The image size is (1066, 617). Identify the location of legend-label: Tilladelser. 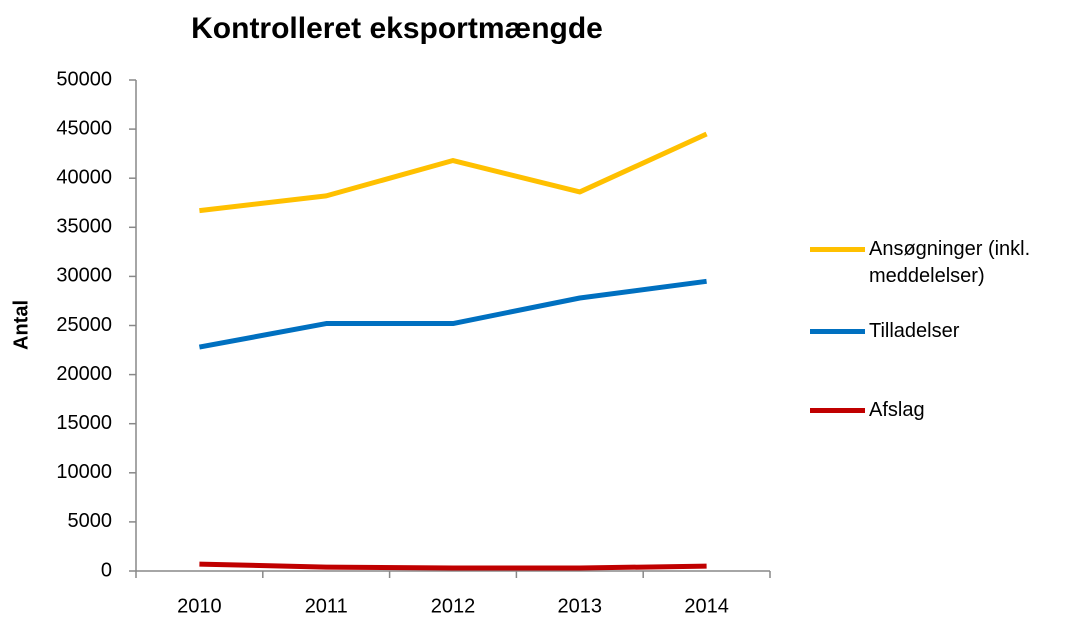
(914, 331).